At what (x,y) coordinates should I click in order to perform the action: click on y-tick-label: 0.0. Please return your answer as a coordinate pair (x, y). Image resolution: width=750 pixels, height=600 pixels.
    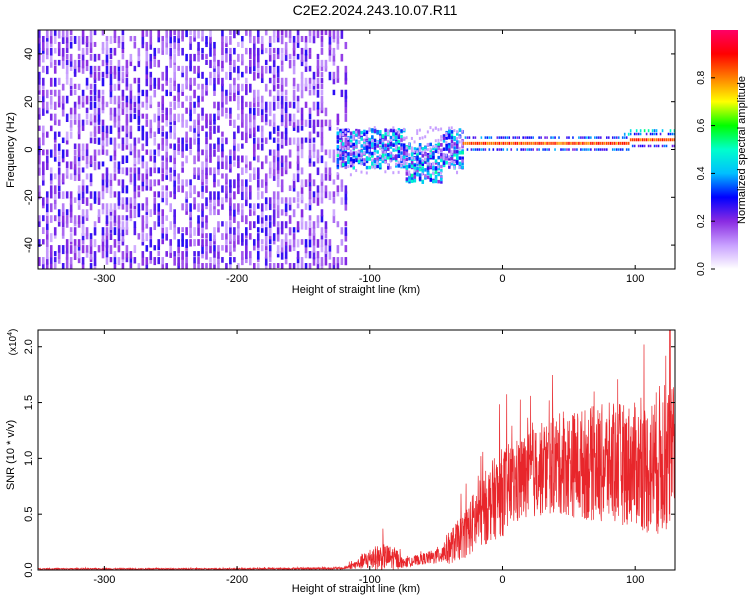
    Looking at the image, I should click on (29, 569).